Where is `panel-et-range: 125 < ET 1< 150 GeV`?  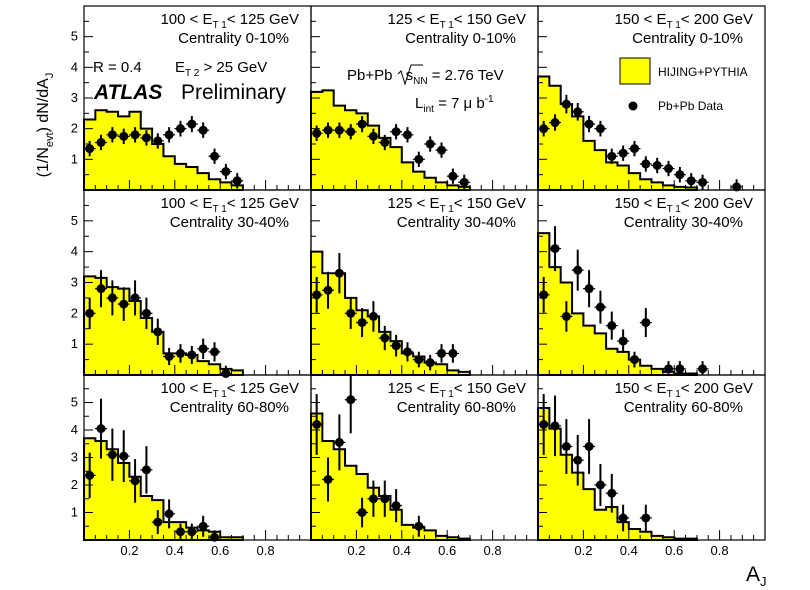 panel-et-range: 125 < ET 1< 150 GeV is located at coordinates (456, 390).